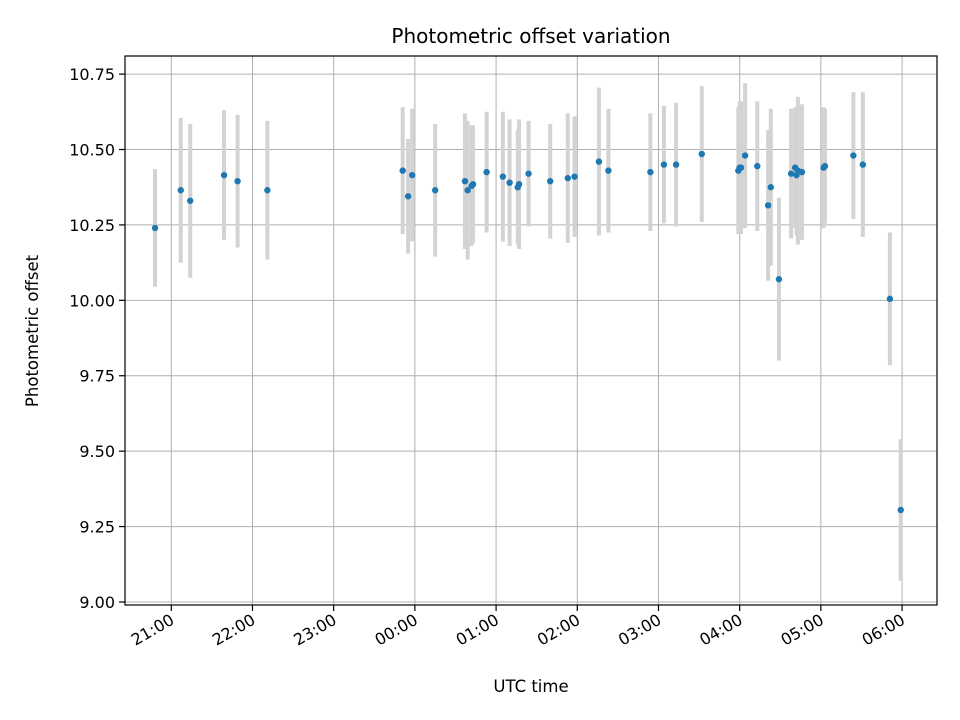  I want to click on x-tick-label: 05:00, so click(801, 630).